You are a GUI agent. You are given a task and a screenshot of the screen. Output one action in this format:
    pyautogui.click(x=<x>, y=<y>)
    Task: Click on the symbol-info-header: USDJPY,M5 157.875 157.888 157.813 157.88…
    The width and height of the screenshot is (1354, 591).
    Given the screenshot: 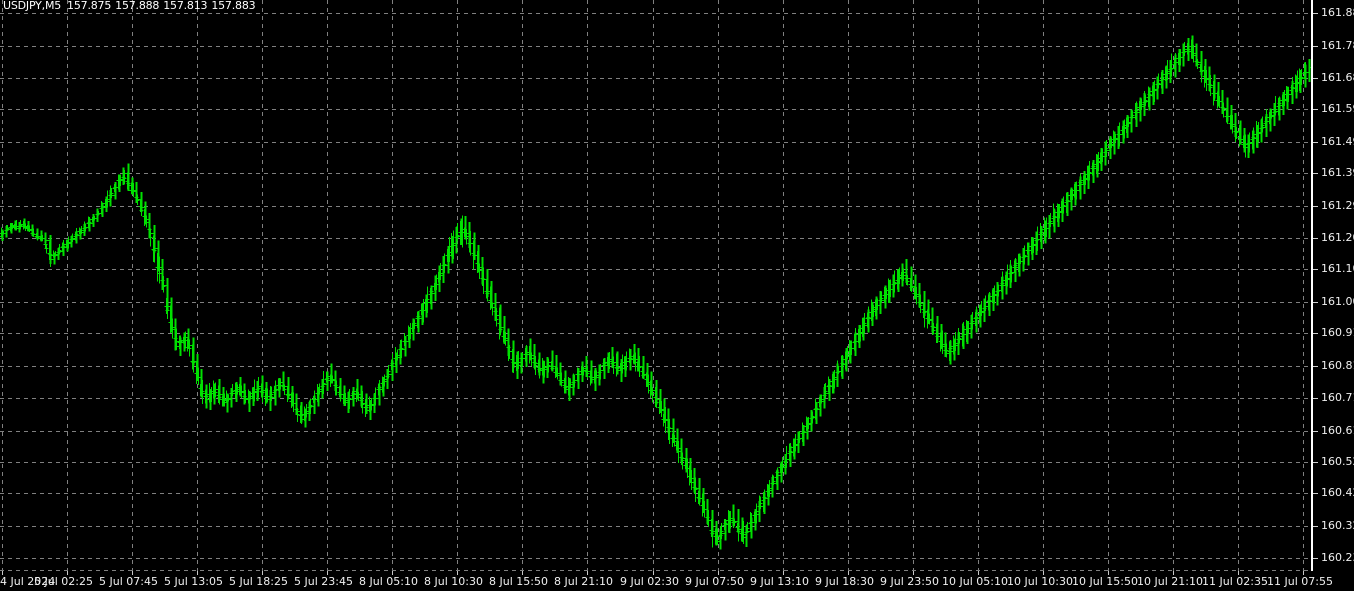 What is the action you would take?
    pyautogui.click(x=131, y=6)
    